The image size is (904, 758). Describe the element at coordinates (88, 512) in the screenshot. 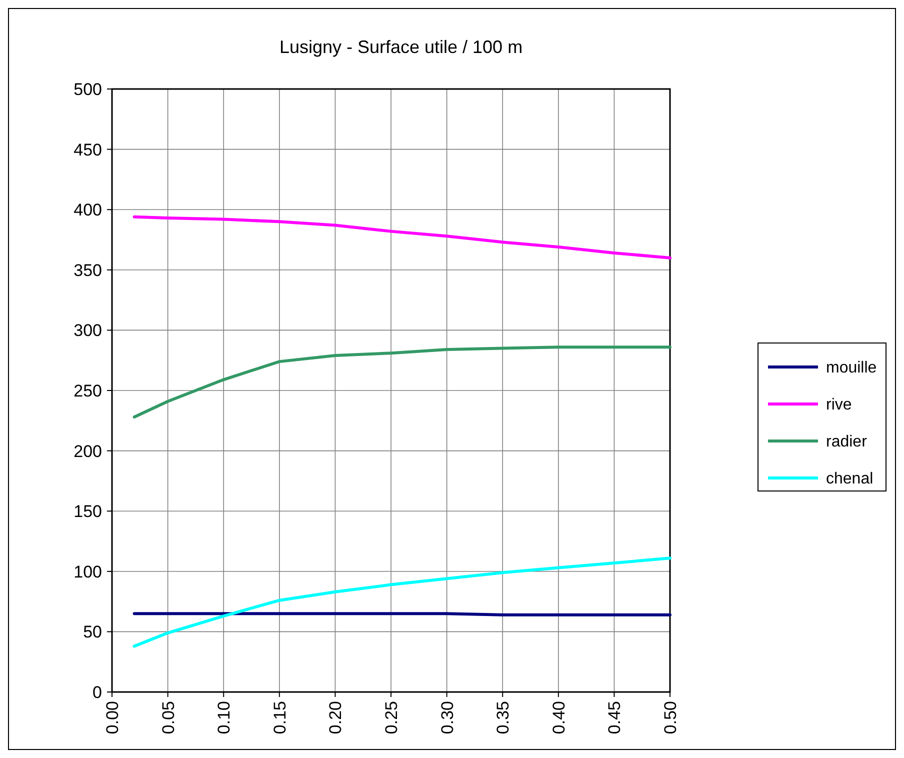

I see `y-tick-label: 150` at that location.